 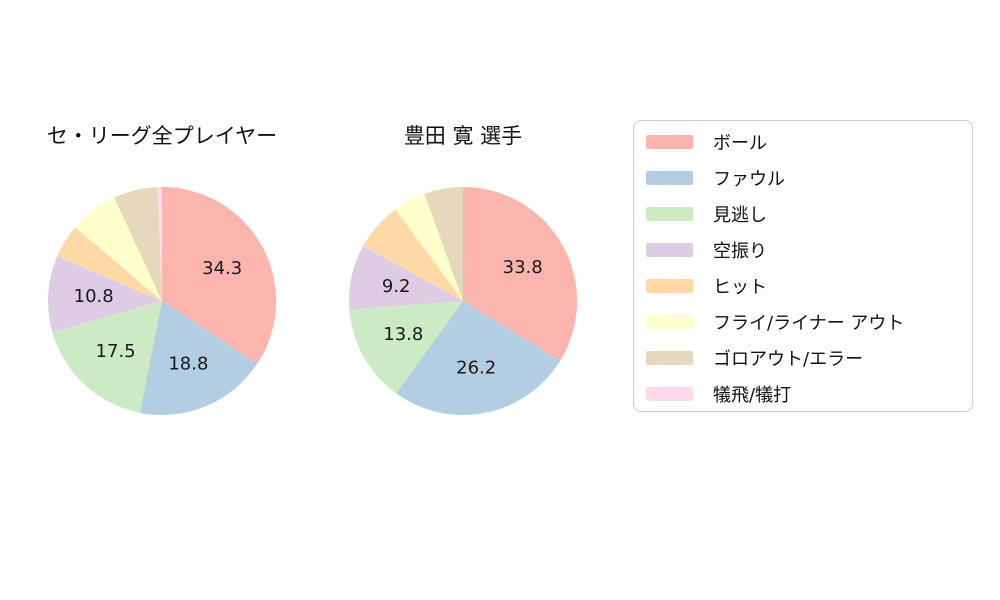 What do you see at coordinates (740, 251) in the screenshot?
I see `legend-label: 空振り` at bounding box center [740, 251].